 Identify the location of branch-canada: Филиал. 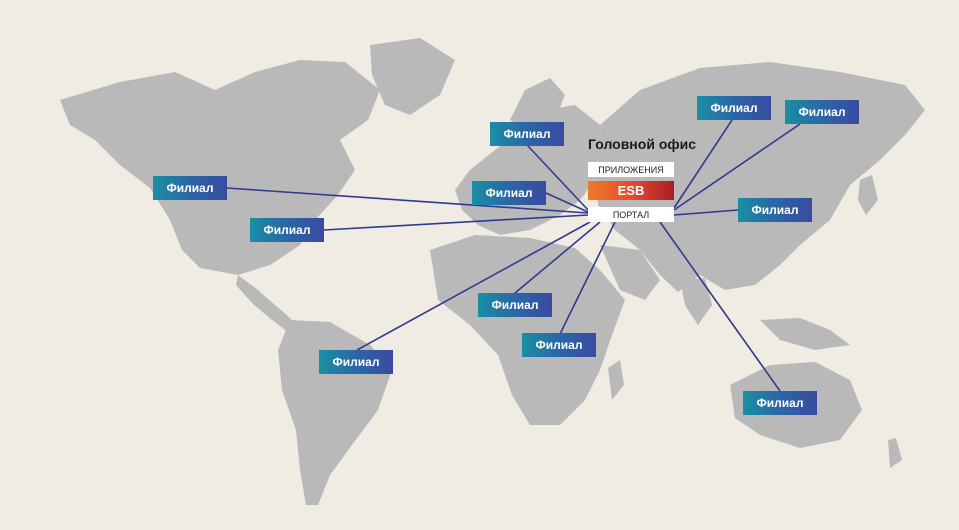
(190, 188).